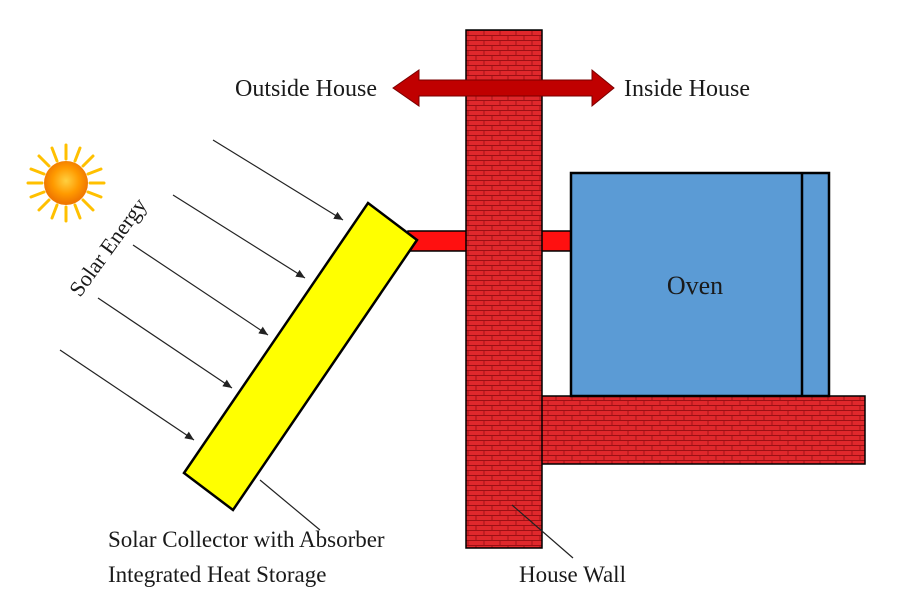 The width and height of the screenshot is (918, 613). Describe the element at coordinates (217, 574) in the screenshot. I see `collector-label-line2: Integrated Heat Storage` at that location.